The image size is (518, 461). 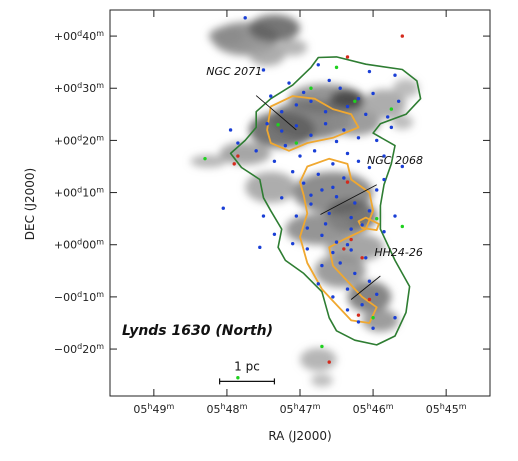 What do you see at coordinates (395, 160) in the screenshot?
I see `annotation-label-1: NGC 2068` at bounding box center [395, 160].